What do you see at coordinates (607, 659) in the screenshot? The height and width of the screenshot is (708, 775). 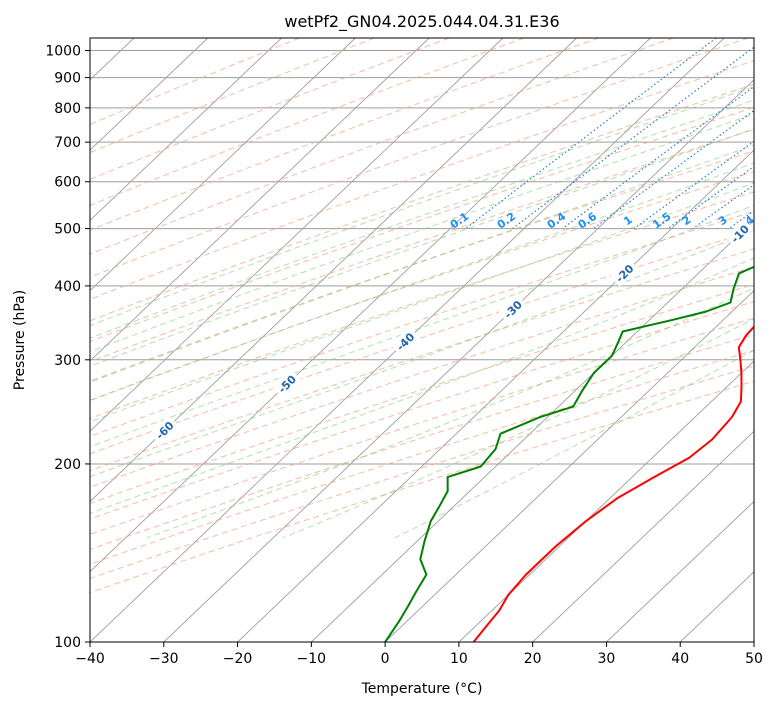 I see `x-tick-label: 30` at bounding box center [607, 659].